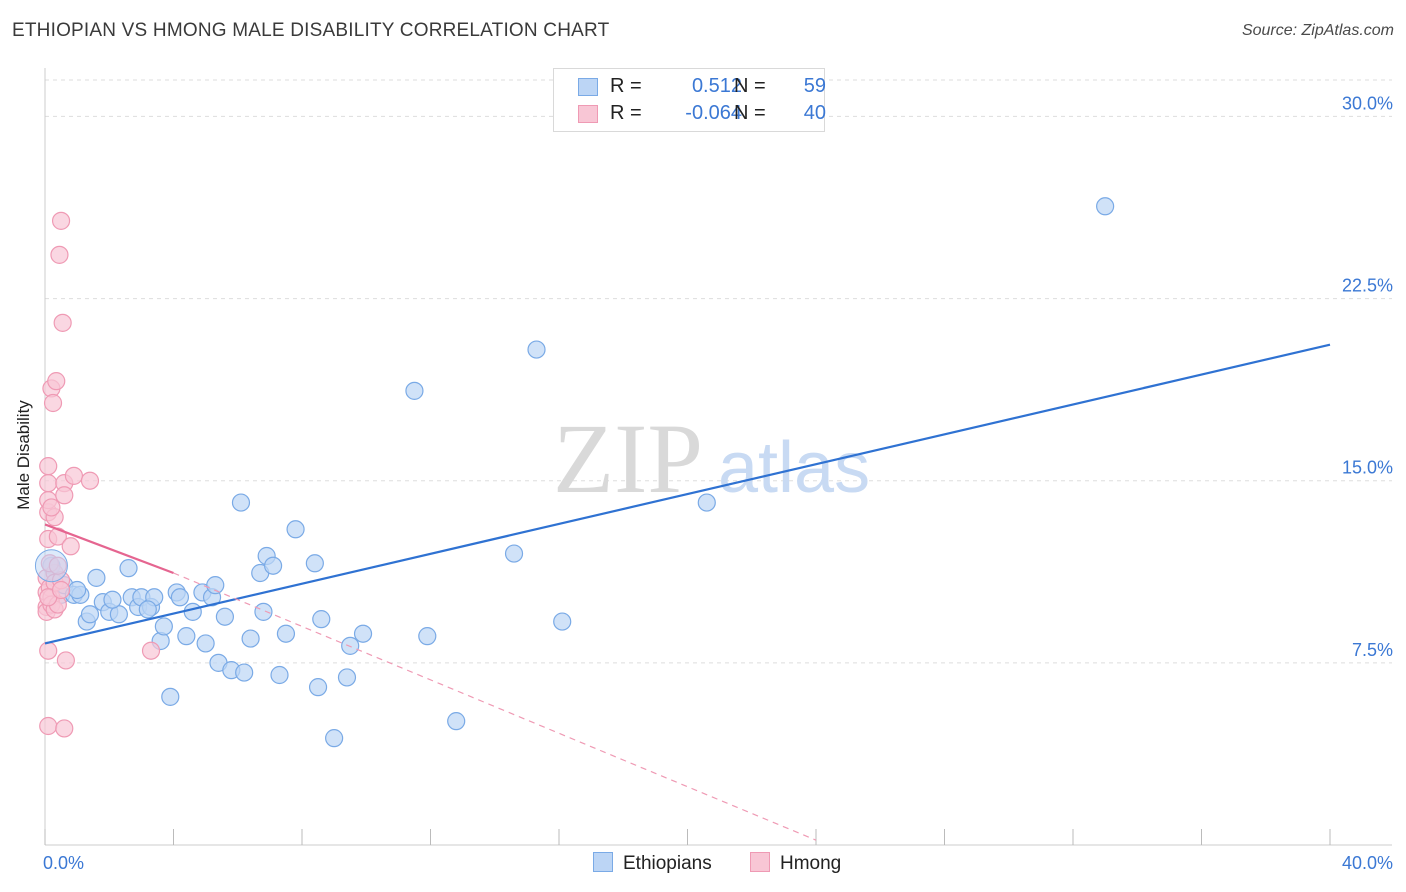 Image resolution: width=1406 pixels, height=892 pixels. What do you see at coordinates (814, 86) in the screenshot?
I see `legend-n-value: 59` at bounding box center [814, 86].